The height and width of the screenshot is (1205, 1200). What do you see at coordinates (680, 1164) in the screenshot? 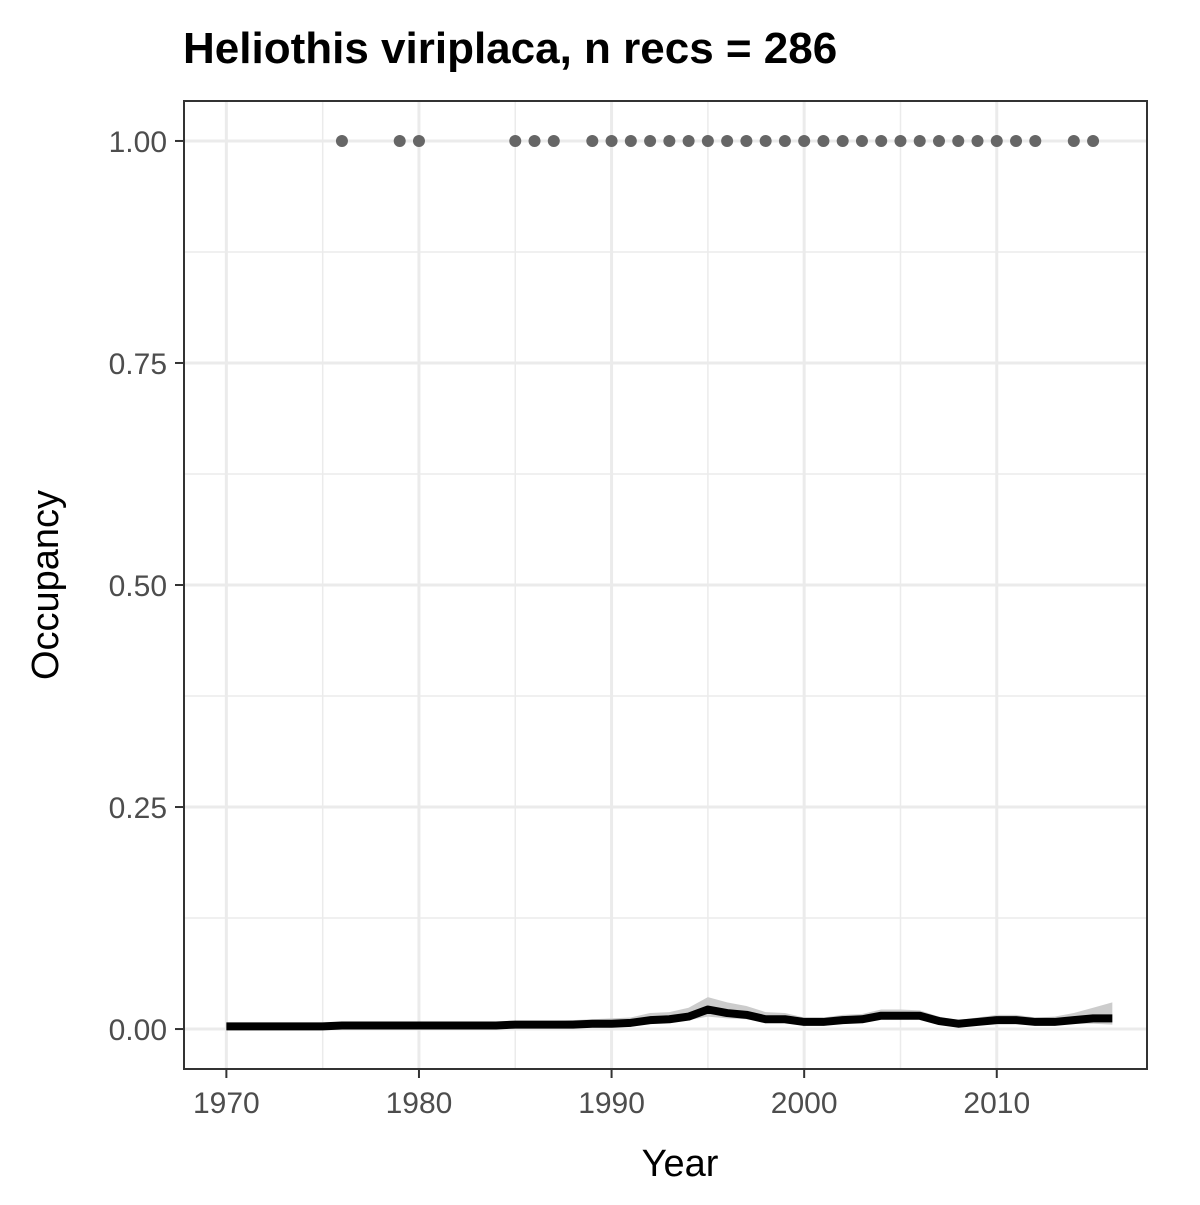
I see `x-axis-title: Year` at bounding box center [680, 1164].